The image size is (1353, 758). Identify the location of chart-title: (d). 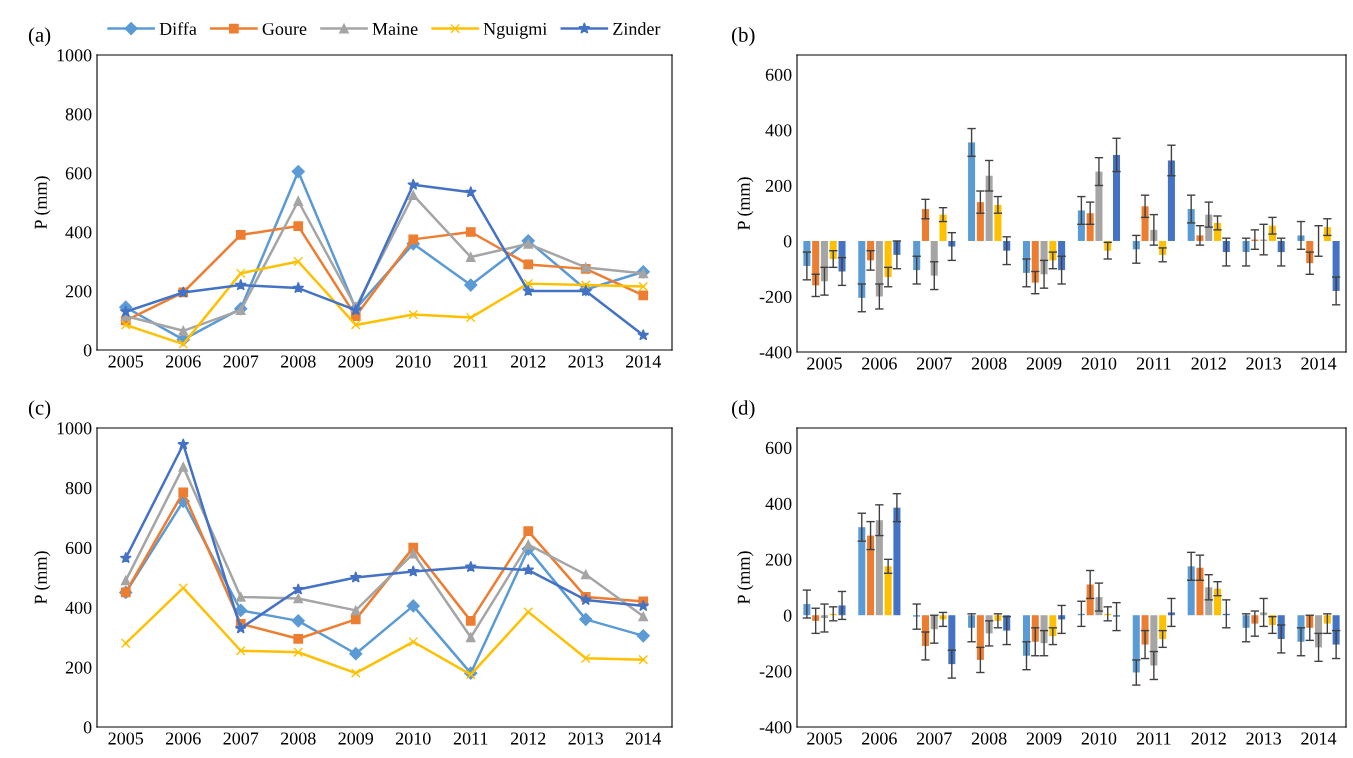
(743, 410).